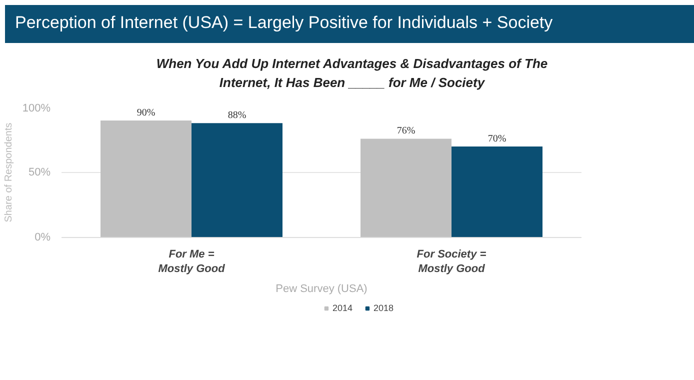 Image resolution: width=694 pixels, height=380 pixels. Describe the element at coordinates (192, 261) in the screenshot. I see `x-tick-label: For Me = Mostly Good` at that location.